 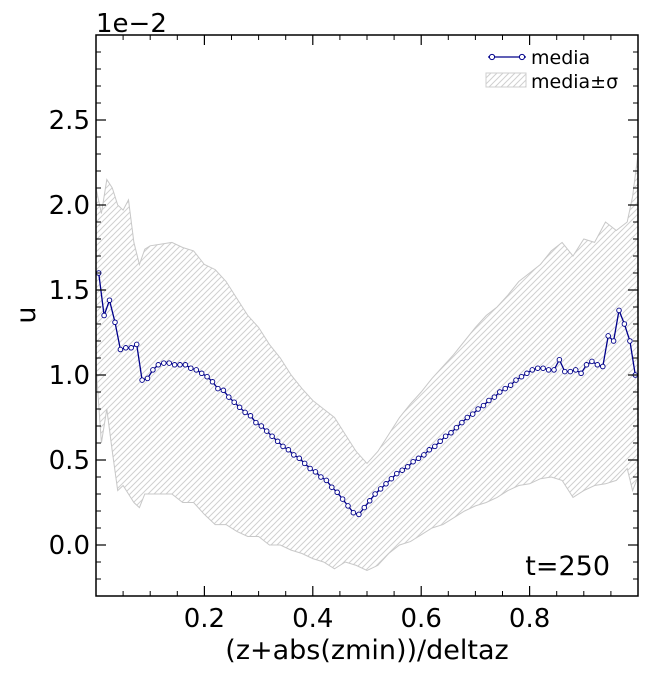 I want to click on y-tick-labels: 0.0 0.5 1.0 1.5 2.0 2.5, so click(x=69, y=333).